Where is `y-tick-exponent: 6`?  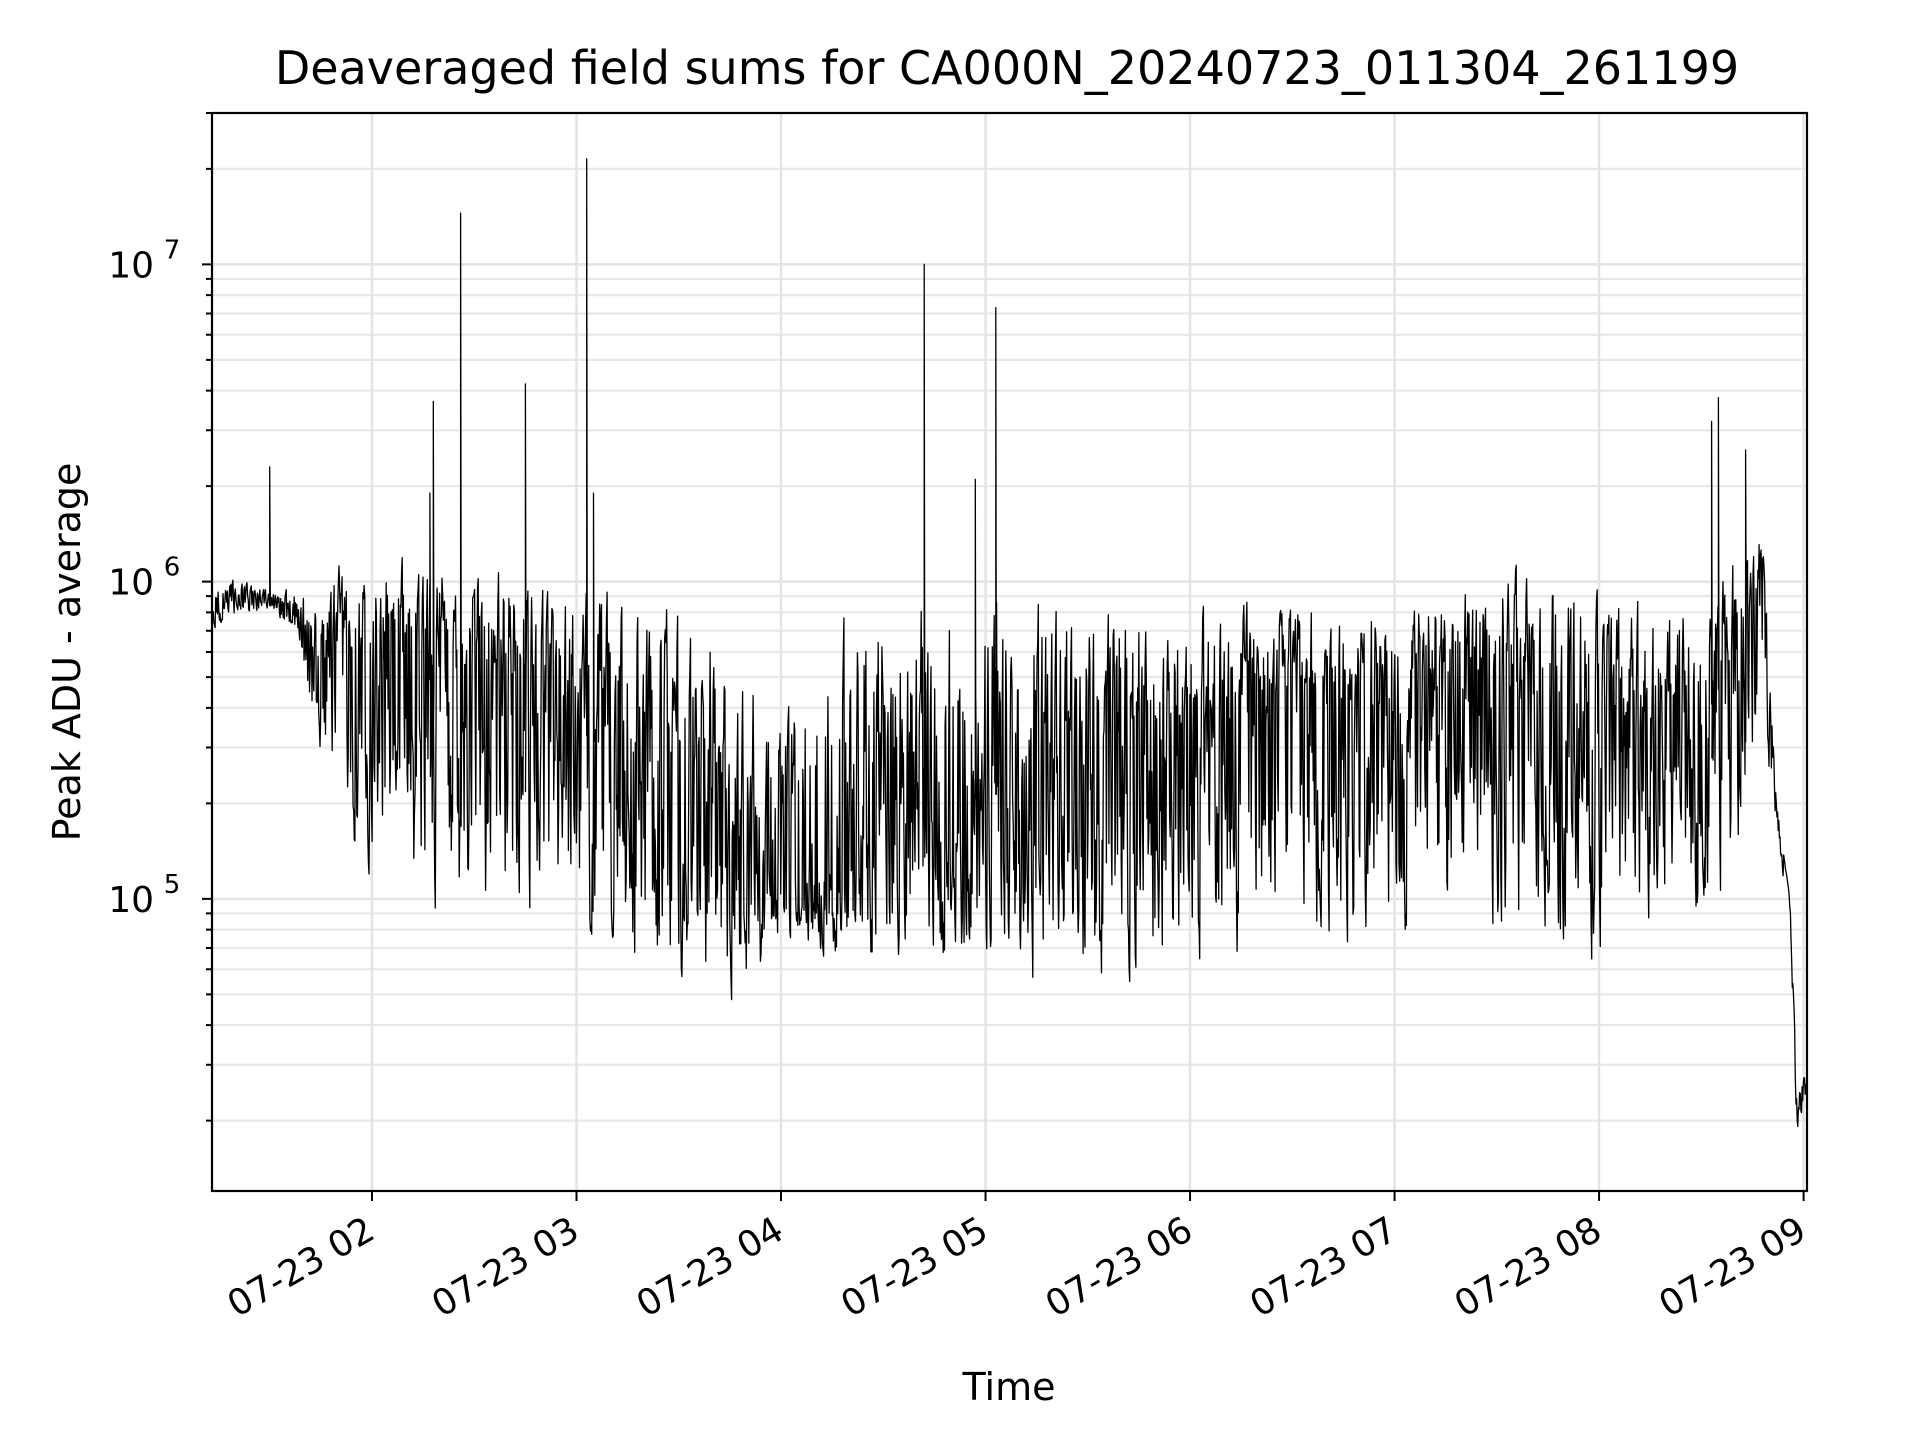 y-tick-exponent: 6 is located at coordinates (172, 568).